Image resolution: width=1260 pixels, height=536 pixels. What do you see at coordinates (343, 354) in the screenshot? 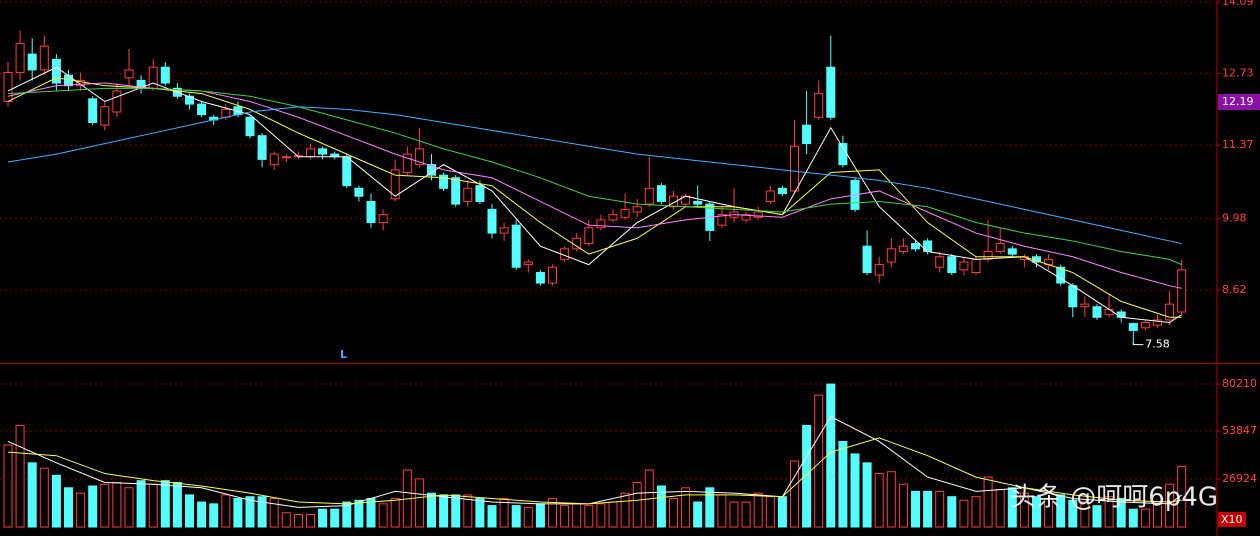
I see `marker-label: L` at bounding box center [343, 354].